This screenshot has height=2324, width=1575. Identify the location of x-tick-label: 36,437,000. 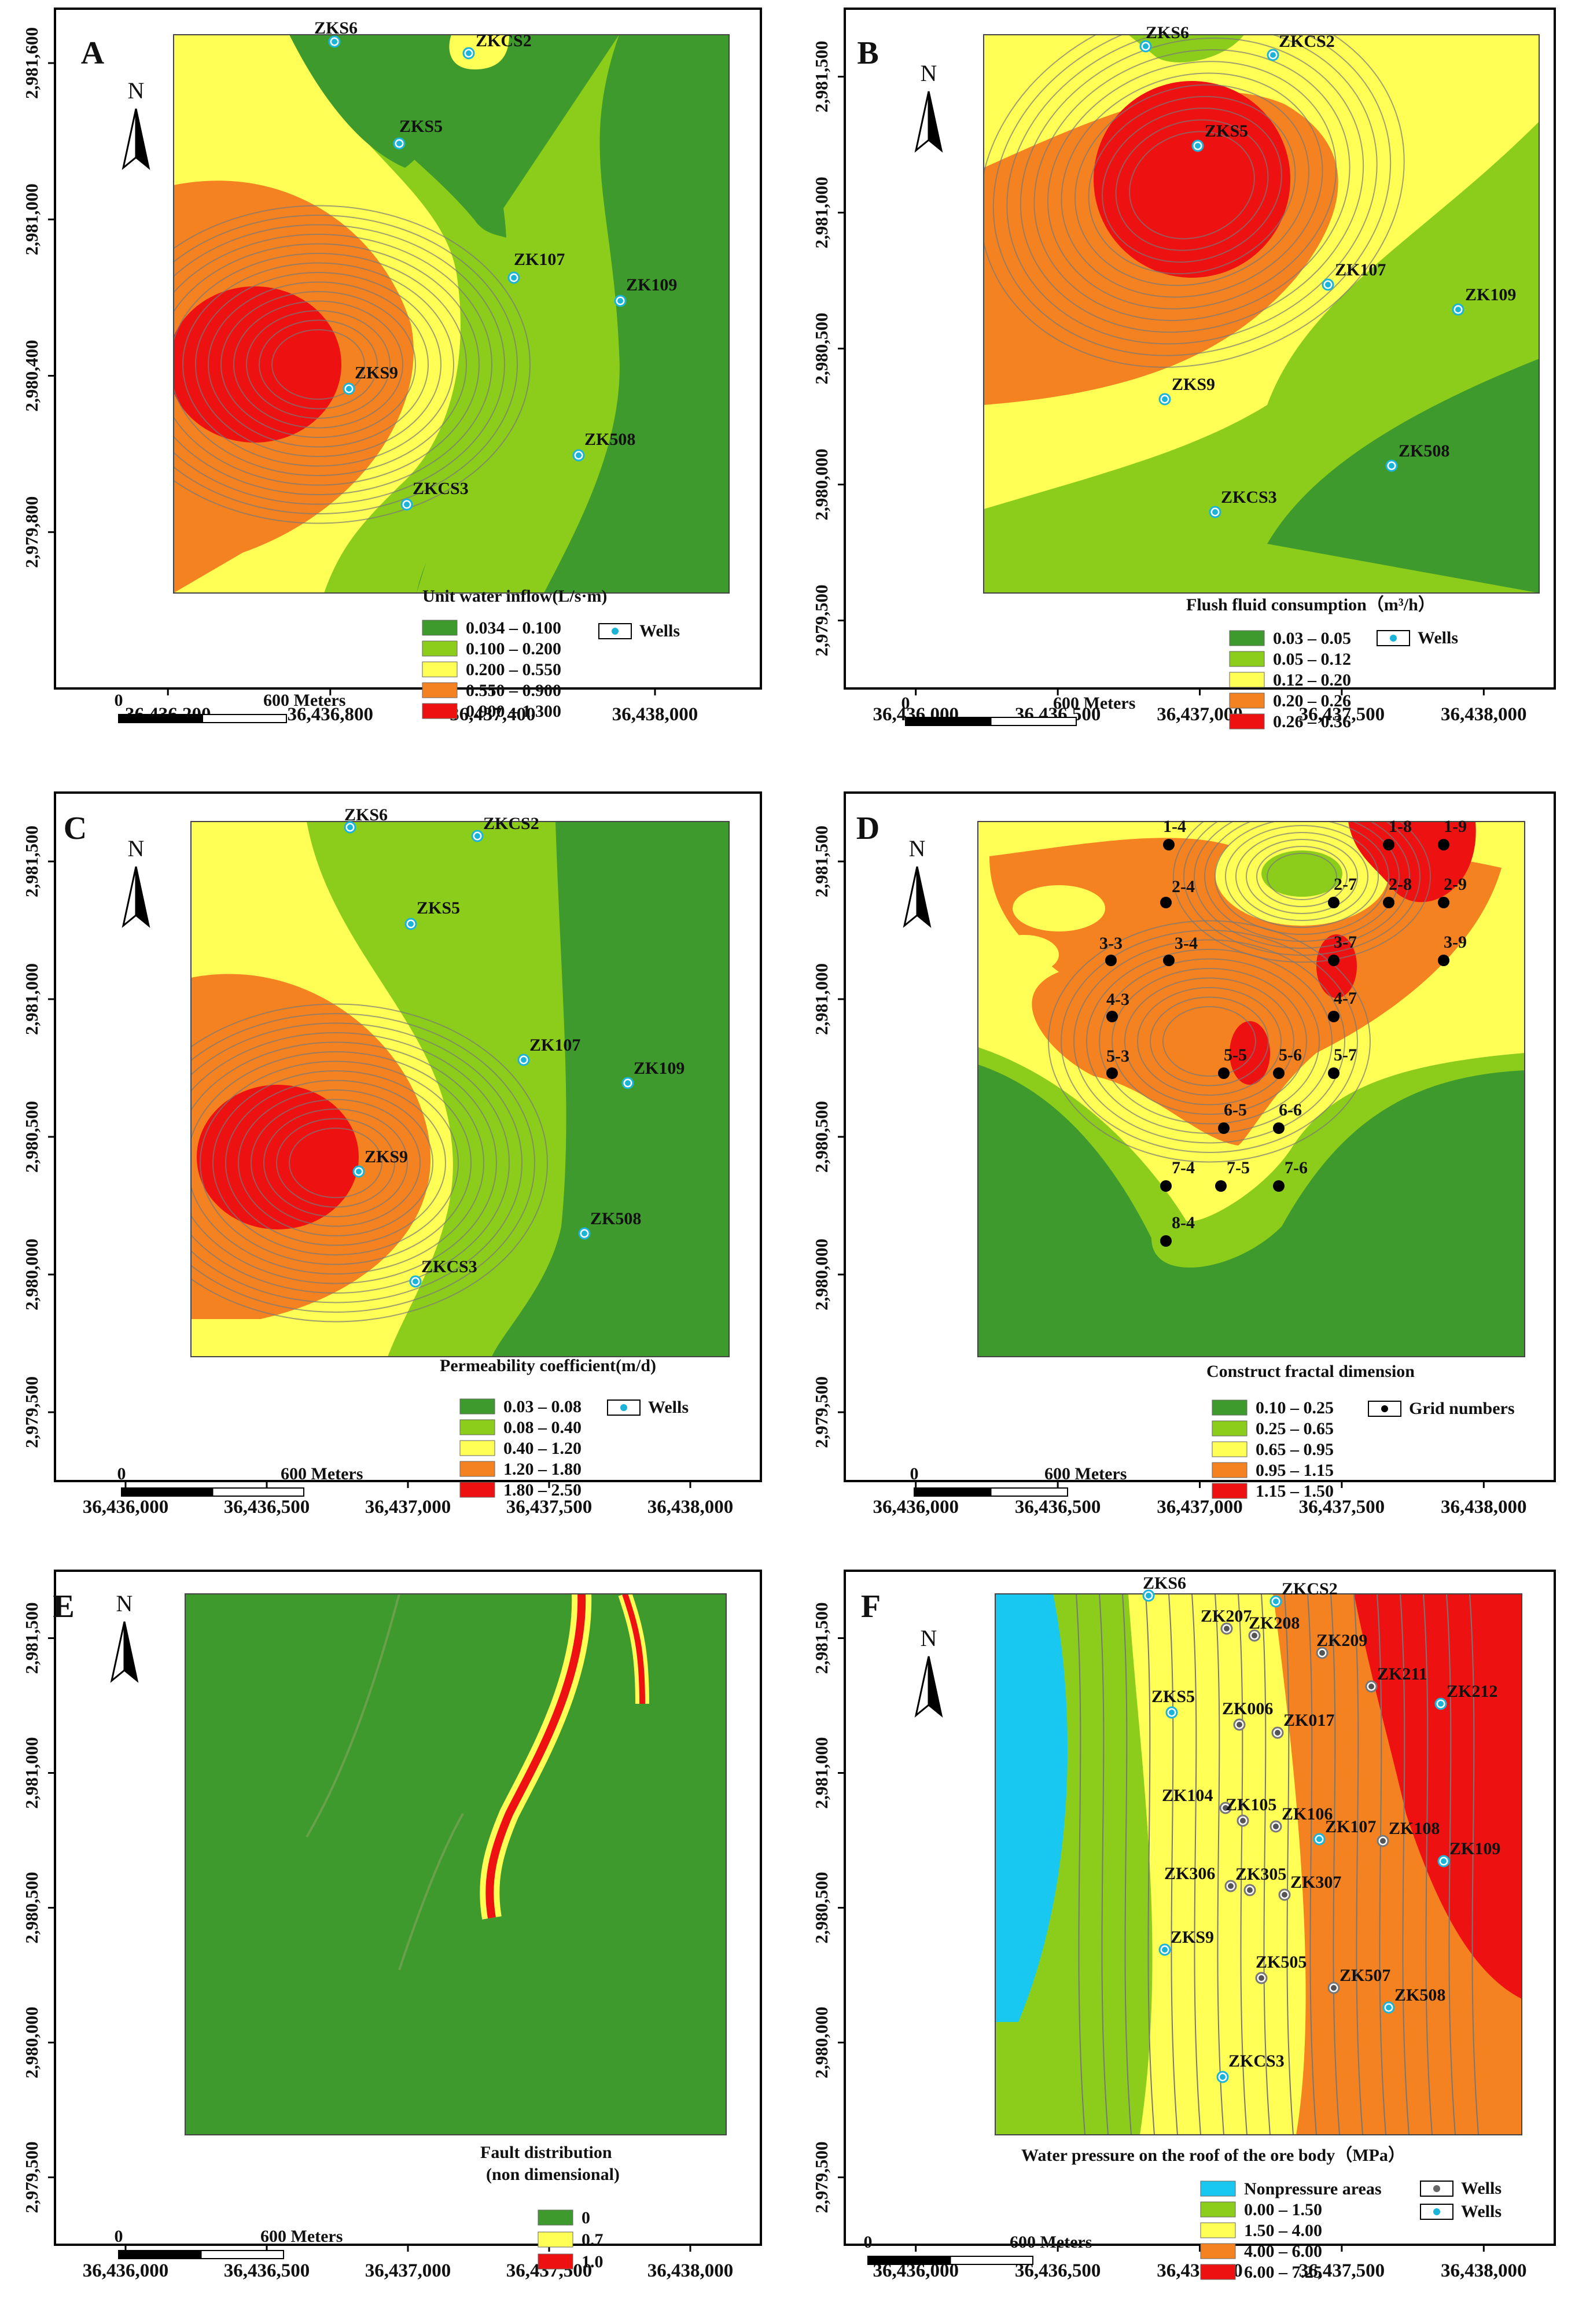
(1200, 714).